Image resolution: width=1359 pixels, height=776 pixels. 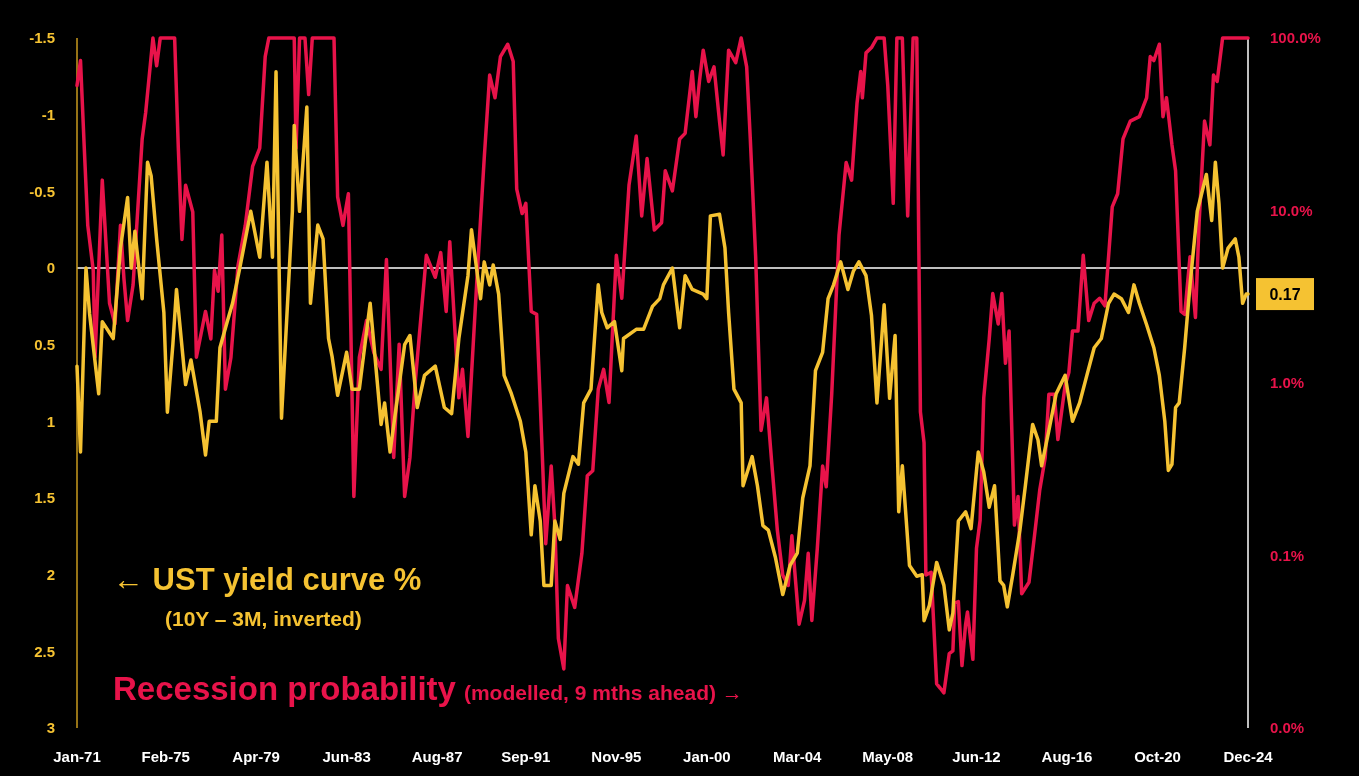 What do you see at coordinates (603, 692) in the screenshot?
I see `annotation: (modelled, 9 mths ahead) →` at bounding box center [603, 692].